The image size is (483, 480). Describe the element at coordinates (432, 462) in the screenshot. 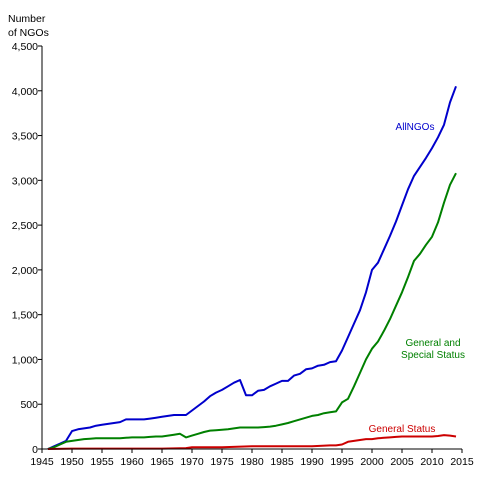

I see `x-tick-label: 2010` at that location.